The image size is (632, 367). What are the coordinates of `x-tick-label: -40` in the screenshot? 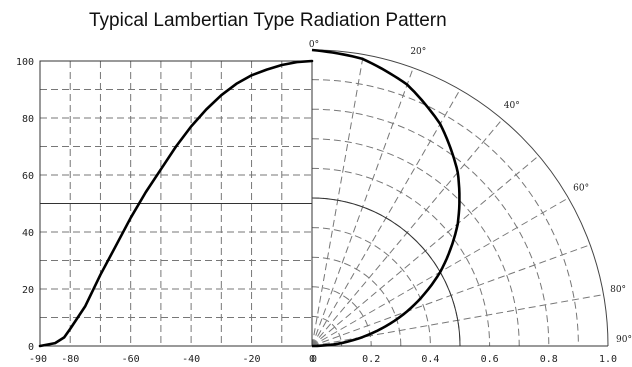 It's located at (191, 359).